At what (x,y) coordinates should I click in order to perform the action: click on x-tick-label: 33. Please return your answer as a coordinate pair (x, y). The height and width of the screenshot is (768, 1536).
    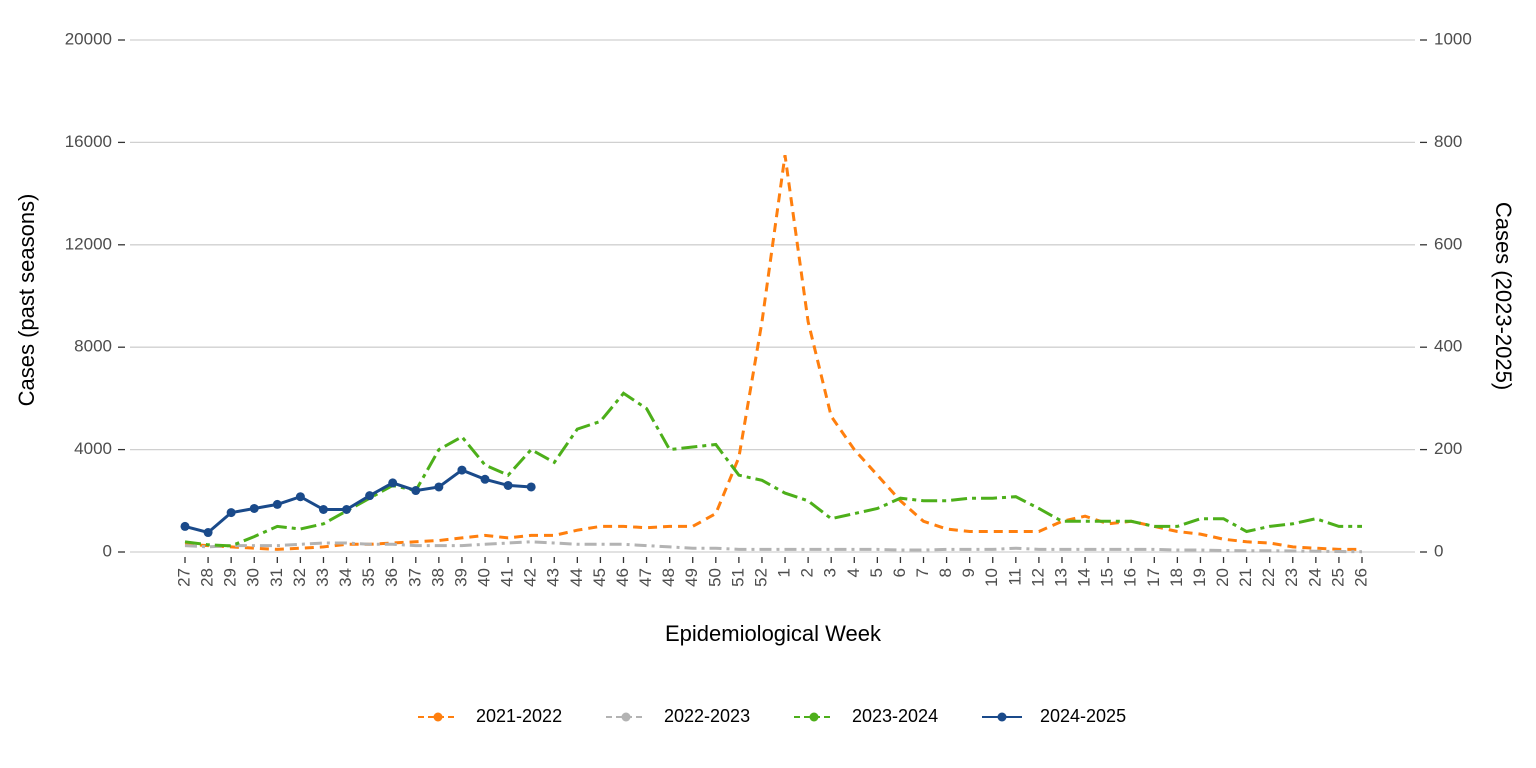
    Looking at the image, I should click on (322, 577).